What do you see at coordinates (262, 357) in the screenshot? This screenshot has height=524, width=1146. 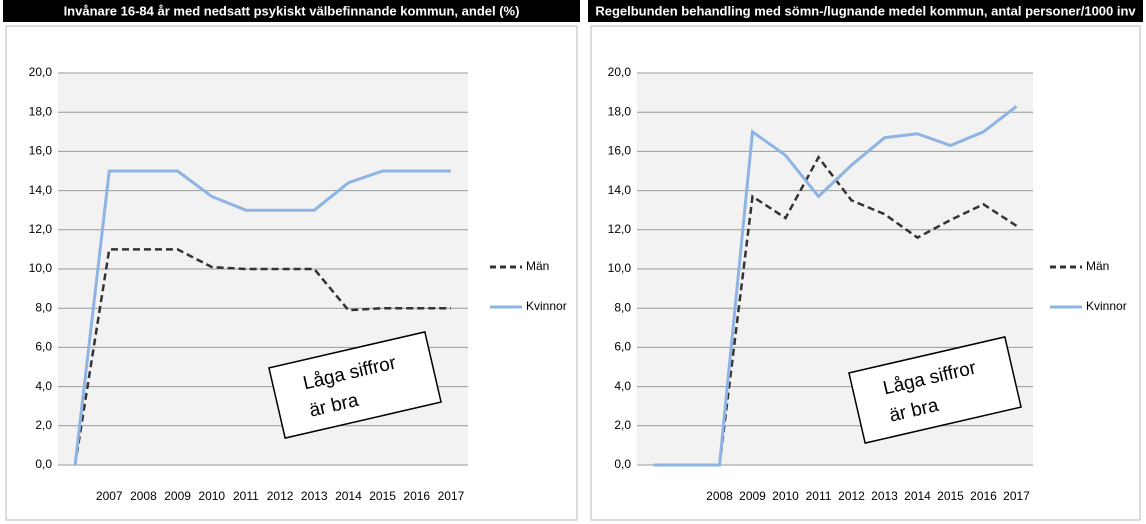 I see `series-line` at bounding box center [262, 357].